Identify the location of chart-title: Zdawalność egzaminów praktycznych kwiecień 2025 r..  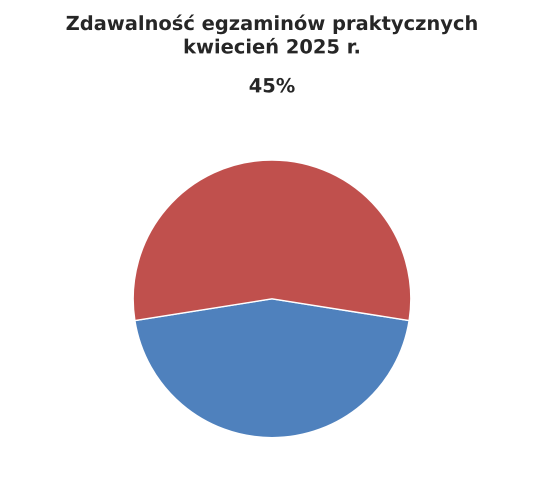
(271, 34).